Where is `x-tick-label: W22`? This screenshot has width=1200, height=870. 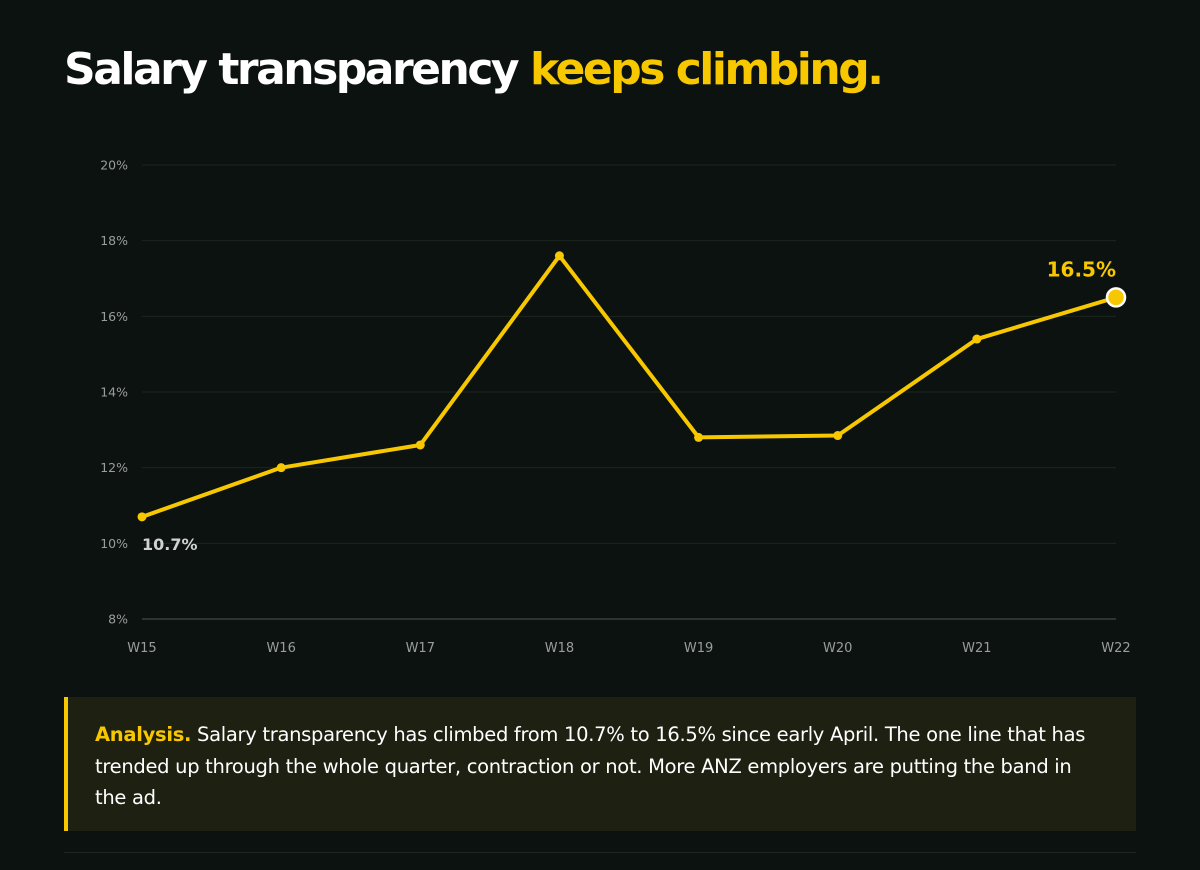
x-tick-label: W22 is located at coordinates (1115, 648).